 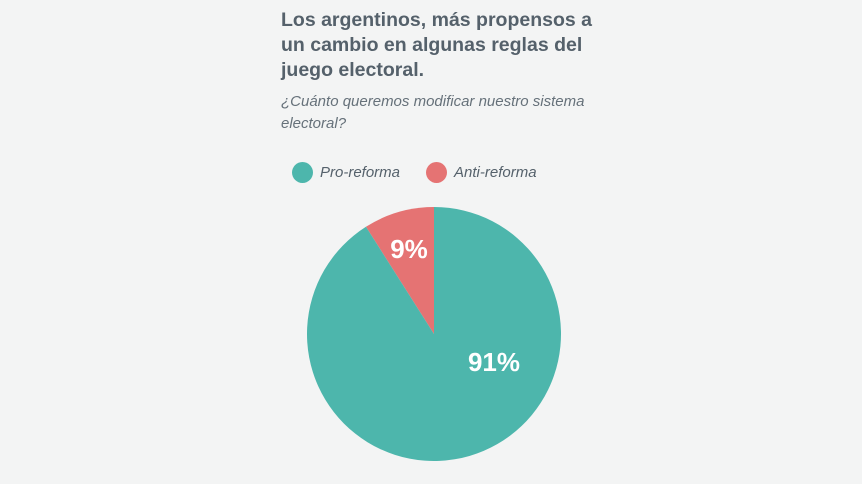 What do you see at coordinates (302, 172) in the screenshot?
I see `legend-swatch-pro-reforma` at bounding box center [302, 172].